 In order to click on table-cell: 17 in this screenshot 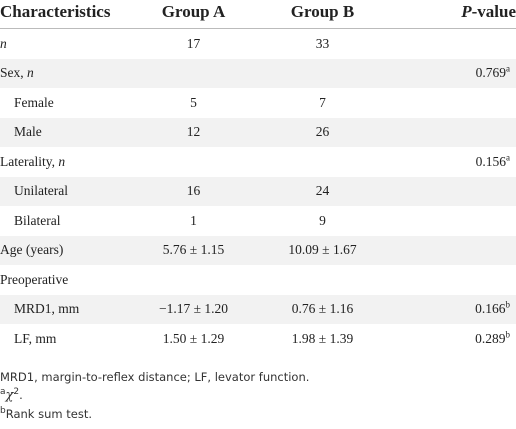, I will do `click(193, 44)`.